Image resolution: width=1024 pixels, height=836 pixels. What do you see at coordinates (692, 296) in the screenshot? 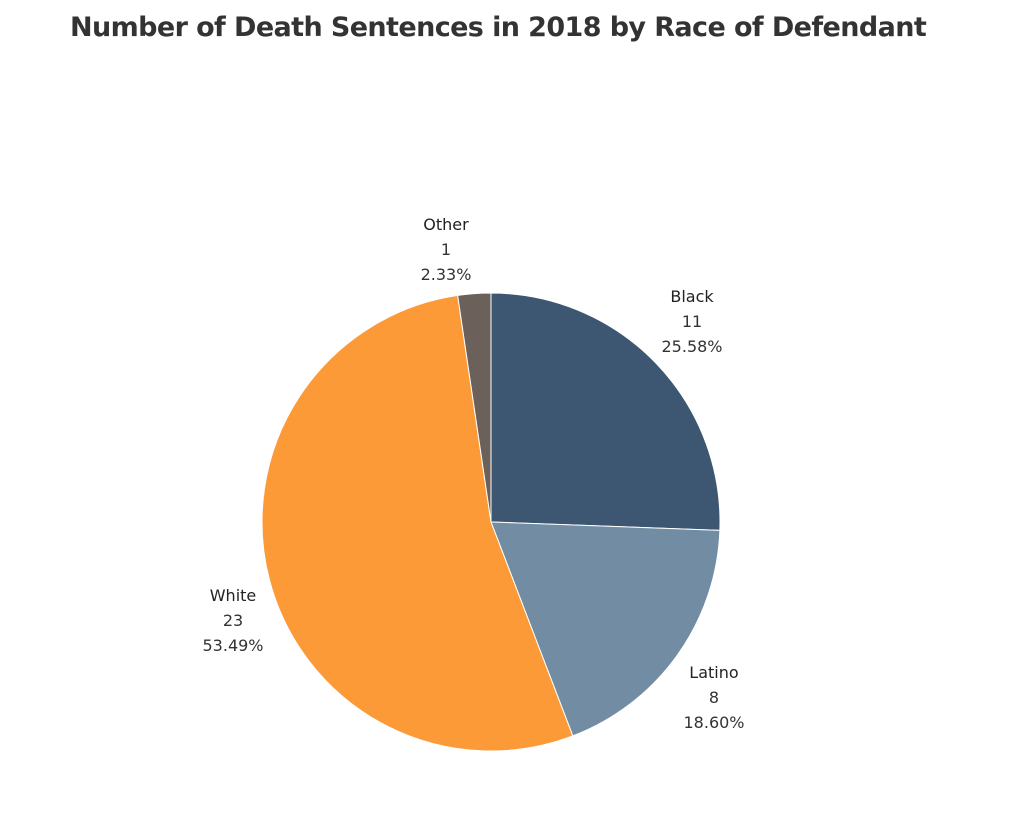
I see `slice-label-black-name: Black` at bounding box center [692, 296].